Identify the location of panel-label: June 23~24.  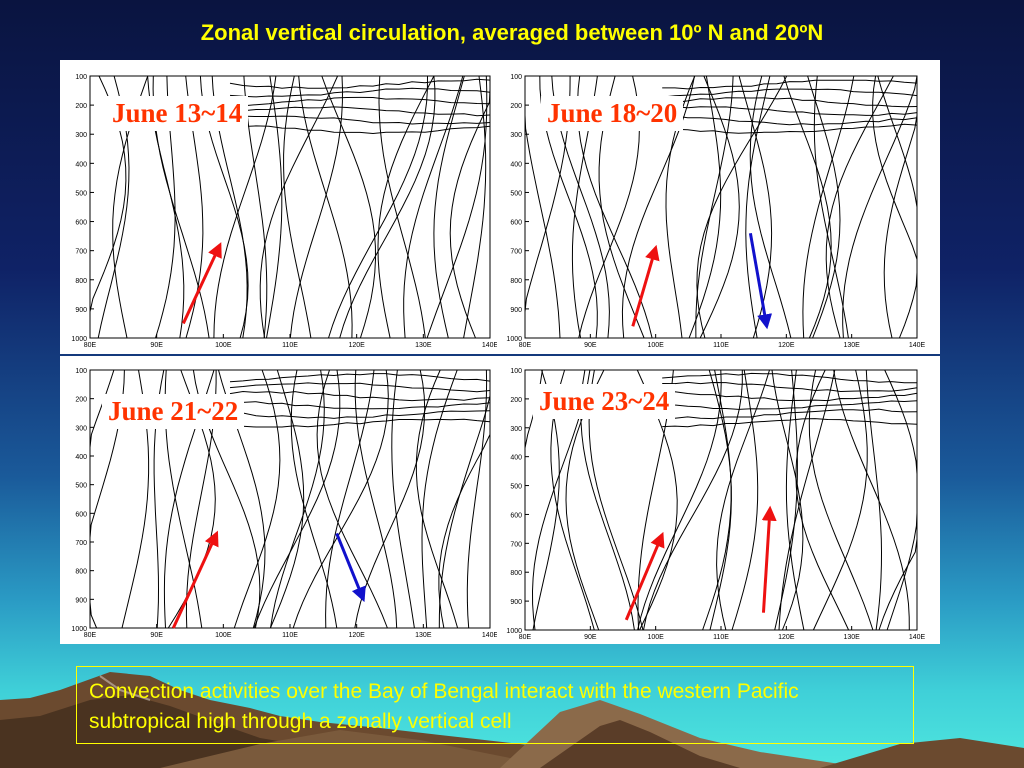
(604, 401).